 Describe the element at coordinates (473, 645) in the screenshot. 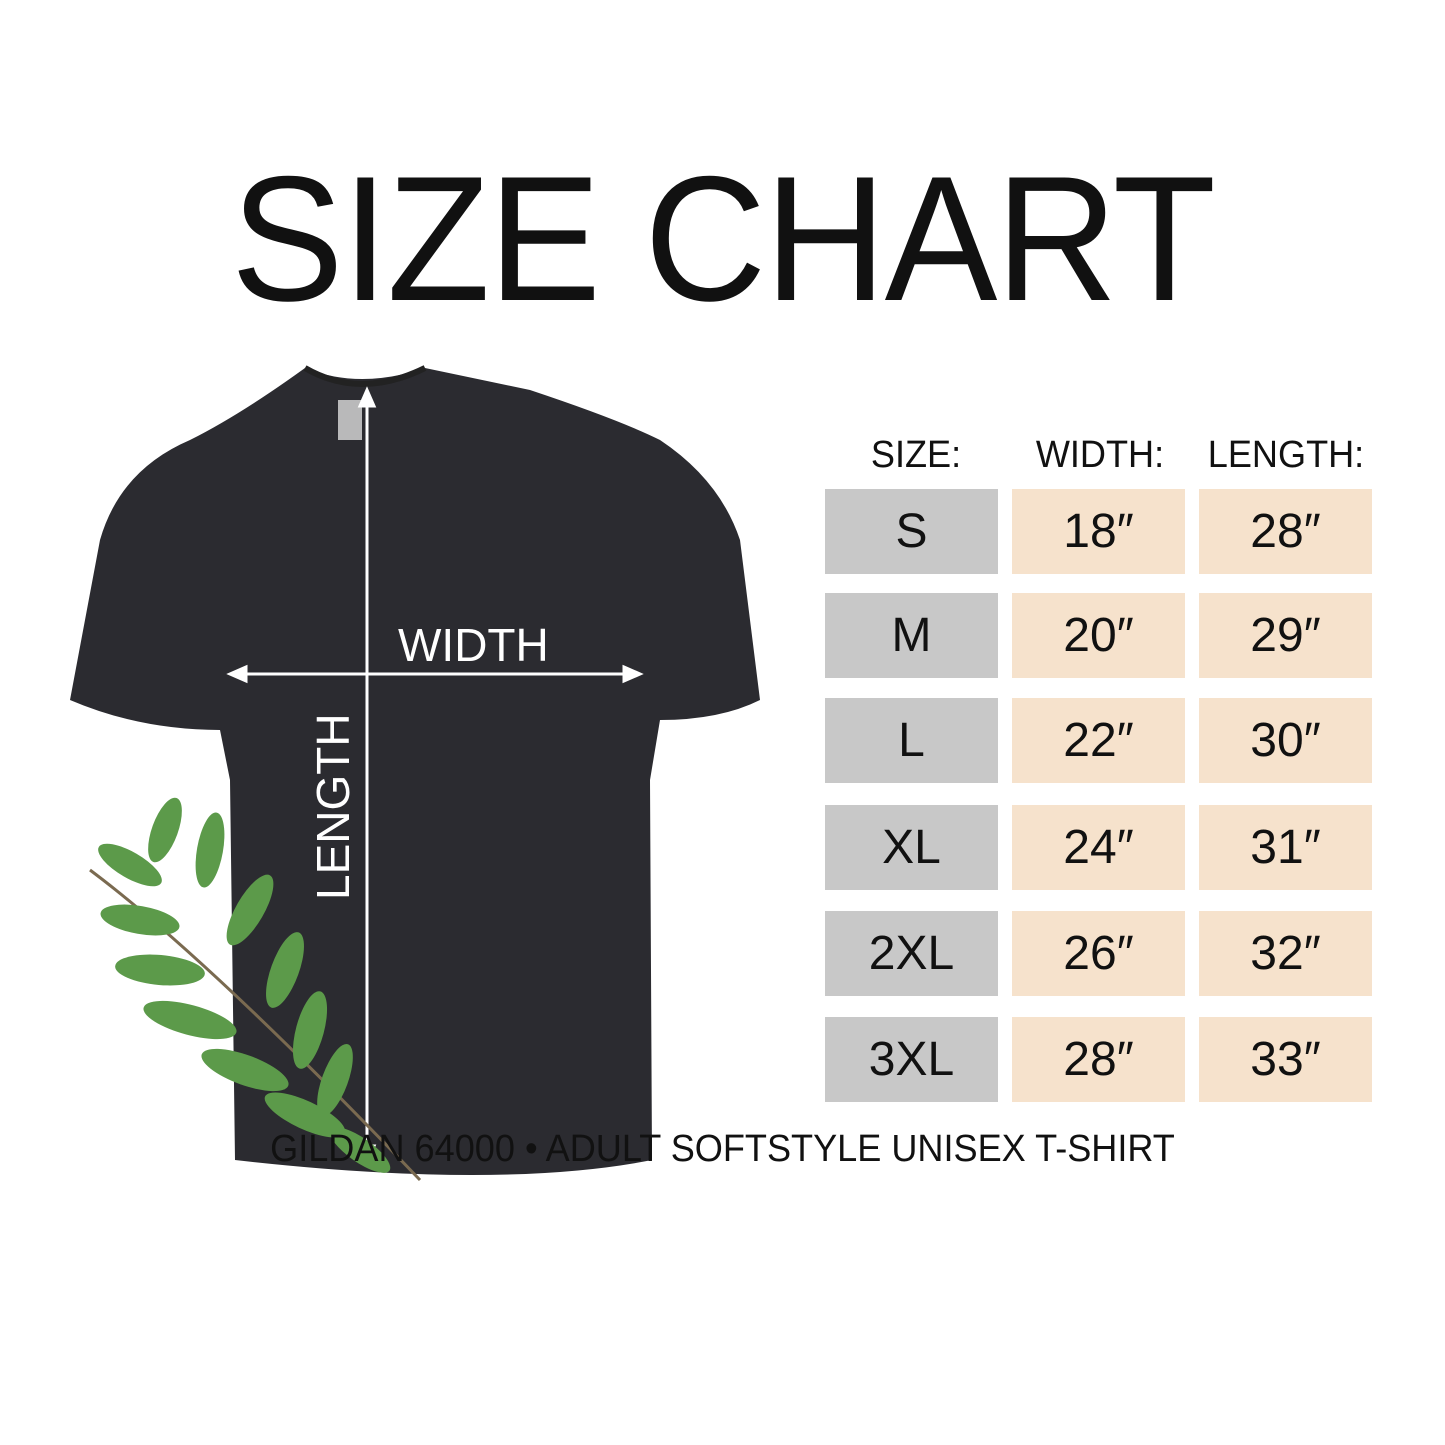

I see `width-label: WIDTH` at that location.